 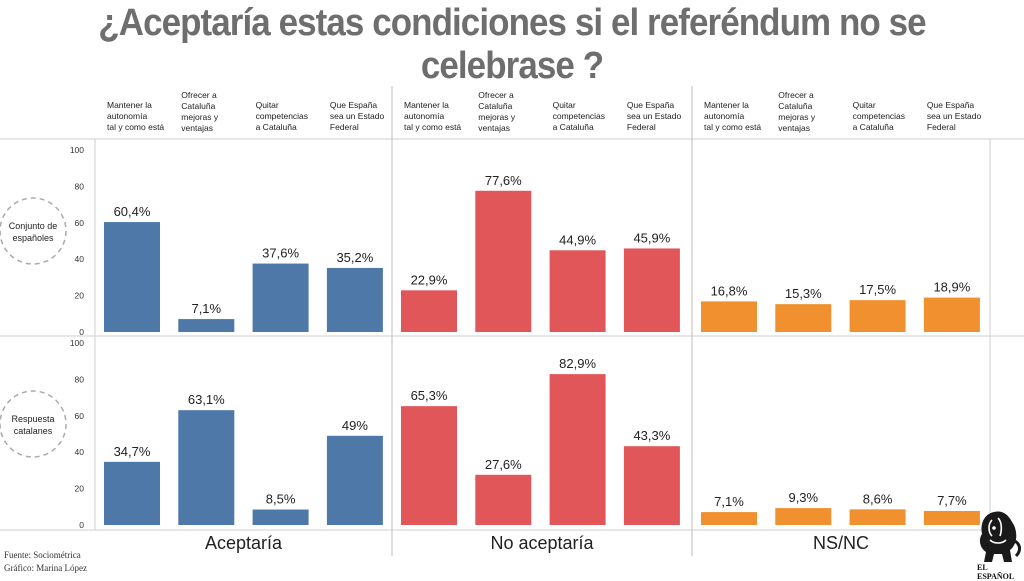 What do you see at coordinates (33, 238) in the screenshot?
I see `row-label: españoles` at bounding box center [33, 238].